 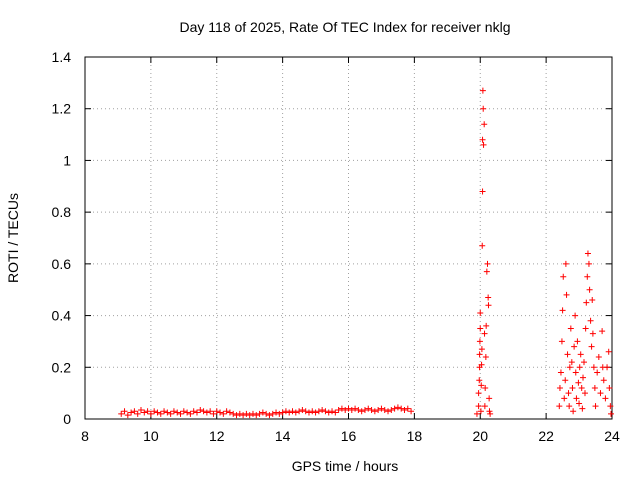 What do you see at coordinates (62, 316) in the screenshot?
I see `y-tick-label: 0.4` at bounding box center [62, 316].